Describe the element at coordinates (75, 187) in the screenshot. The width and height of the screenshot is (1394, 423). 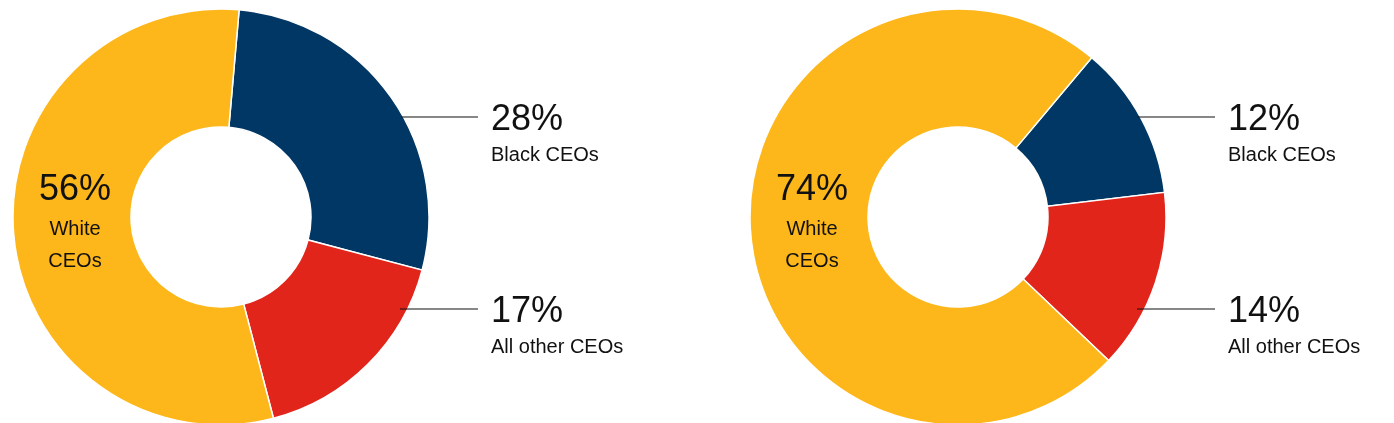
I see `data-label: 56%` at that location.